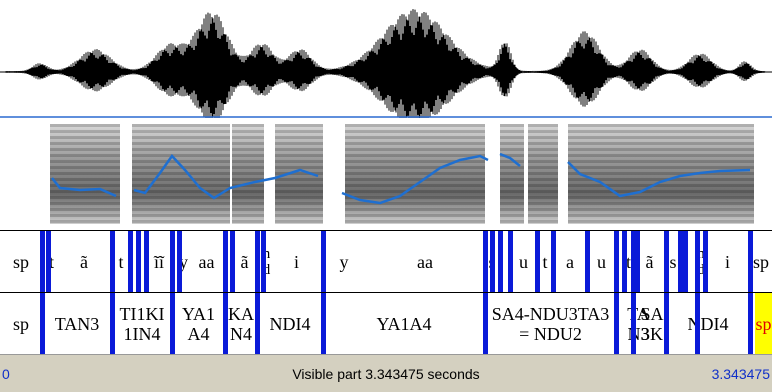 Image resolution: width=772 pixels, height=392 pixels. What do you see at coordinates (570, 261) in the screenshot?
I see `interval-label: a` at bounding box center [570, 261].